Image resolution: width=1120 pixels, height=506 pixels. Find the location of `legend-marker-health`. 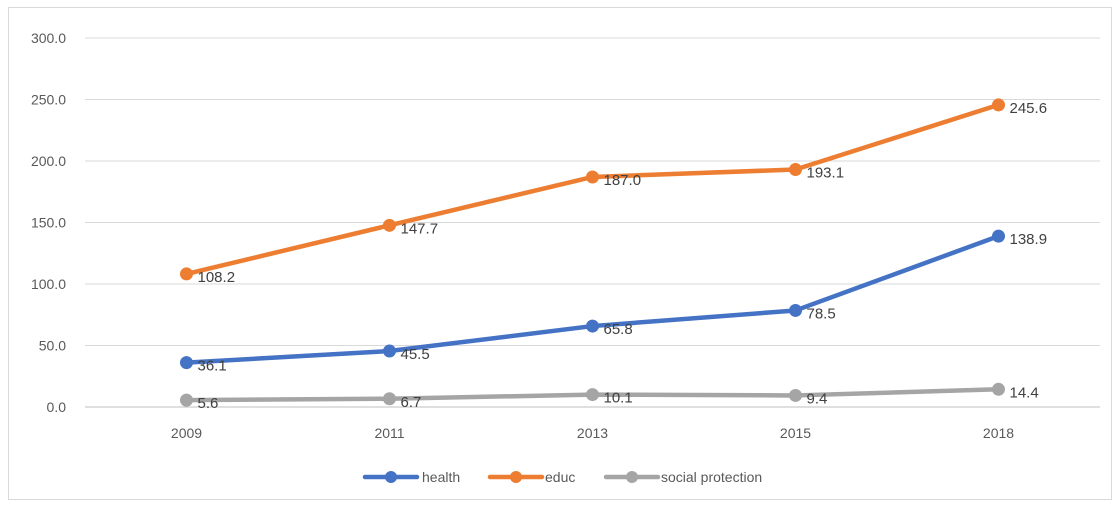

legend-marker-health is located at coordinates (391, 477).